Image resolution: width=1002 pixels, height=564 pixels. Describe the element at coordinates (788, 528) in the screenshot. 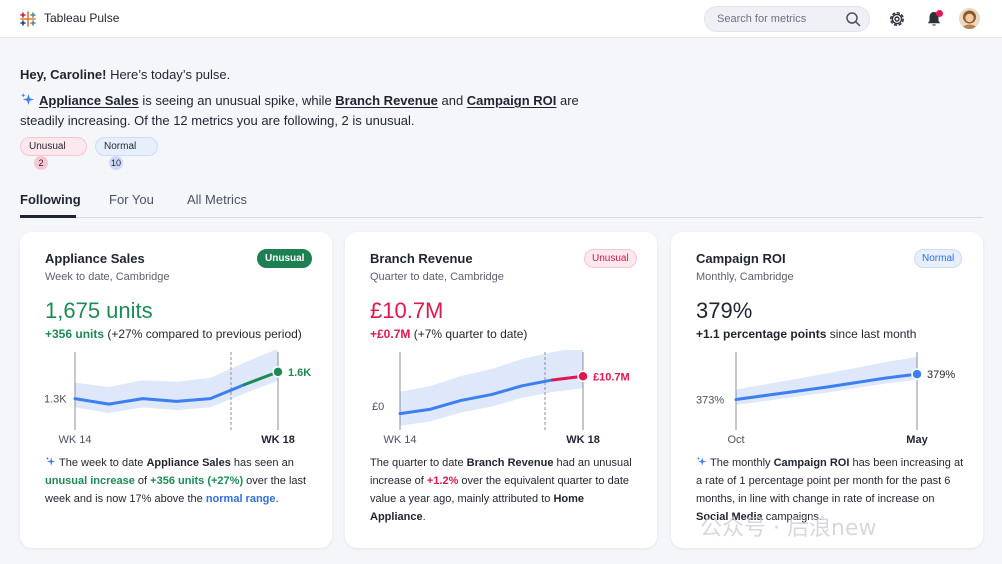

I see `watermark-text: 公众号 · 后浪new` at that location.